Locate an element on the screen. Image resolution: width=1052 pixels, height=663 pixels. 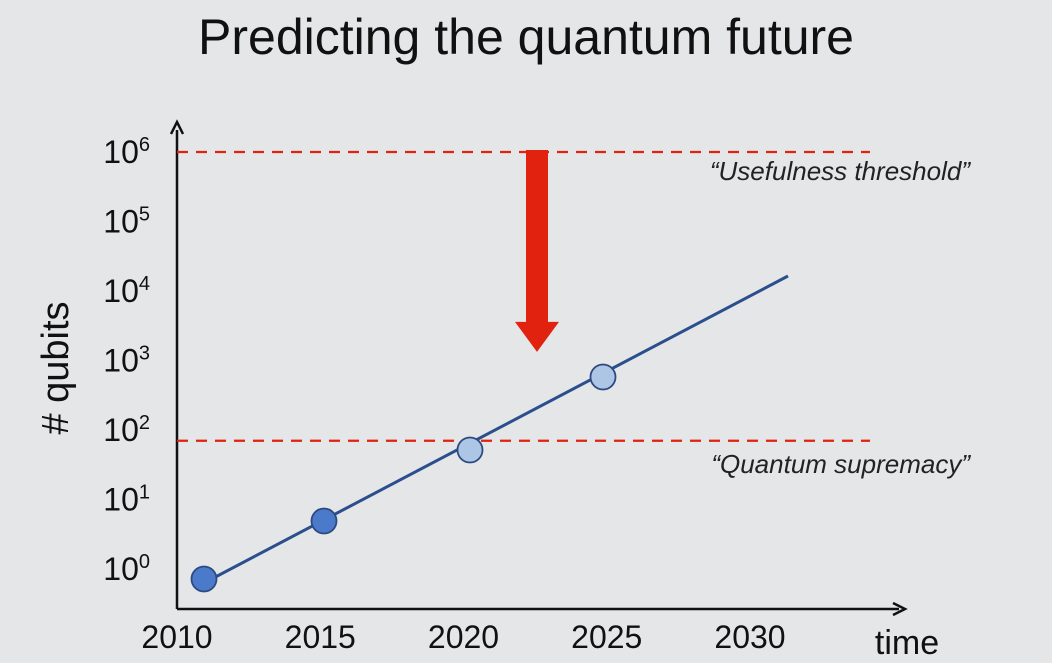
y-tick-label: 101 is located at coordinates (126, 500).